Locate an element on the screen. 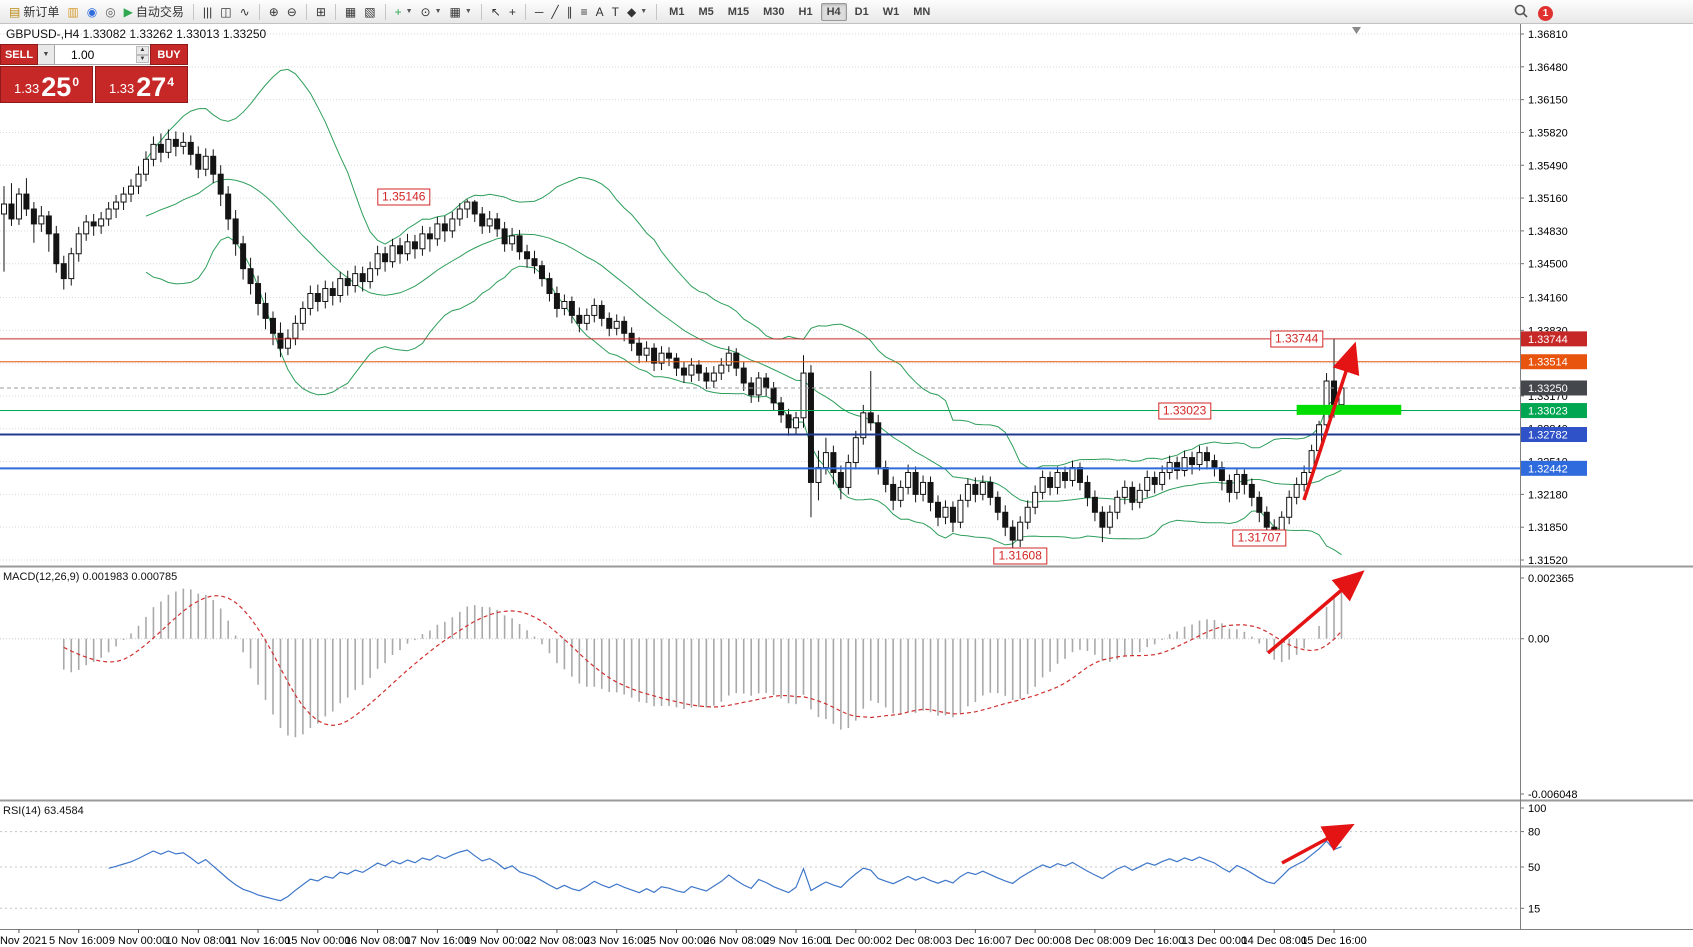 This screenshot has width=1693, height=947. add-indicator-button: + ▼ is located at coordinates (404, 12).